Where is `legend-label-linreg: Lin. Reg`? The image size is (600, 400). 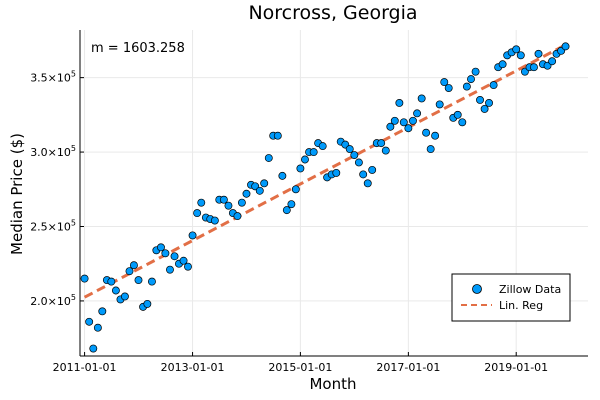 legend-label-linreg: Lin. Reg is located at coordinates (521, 305).